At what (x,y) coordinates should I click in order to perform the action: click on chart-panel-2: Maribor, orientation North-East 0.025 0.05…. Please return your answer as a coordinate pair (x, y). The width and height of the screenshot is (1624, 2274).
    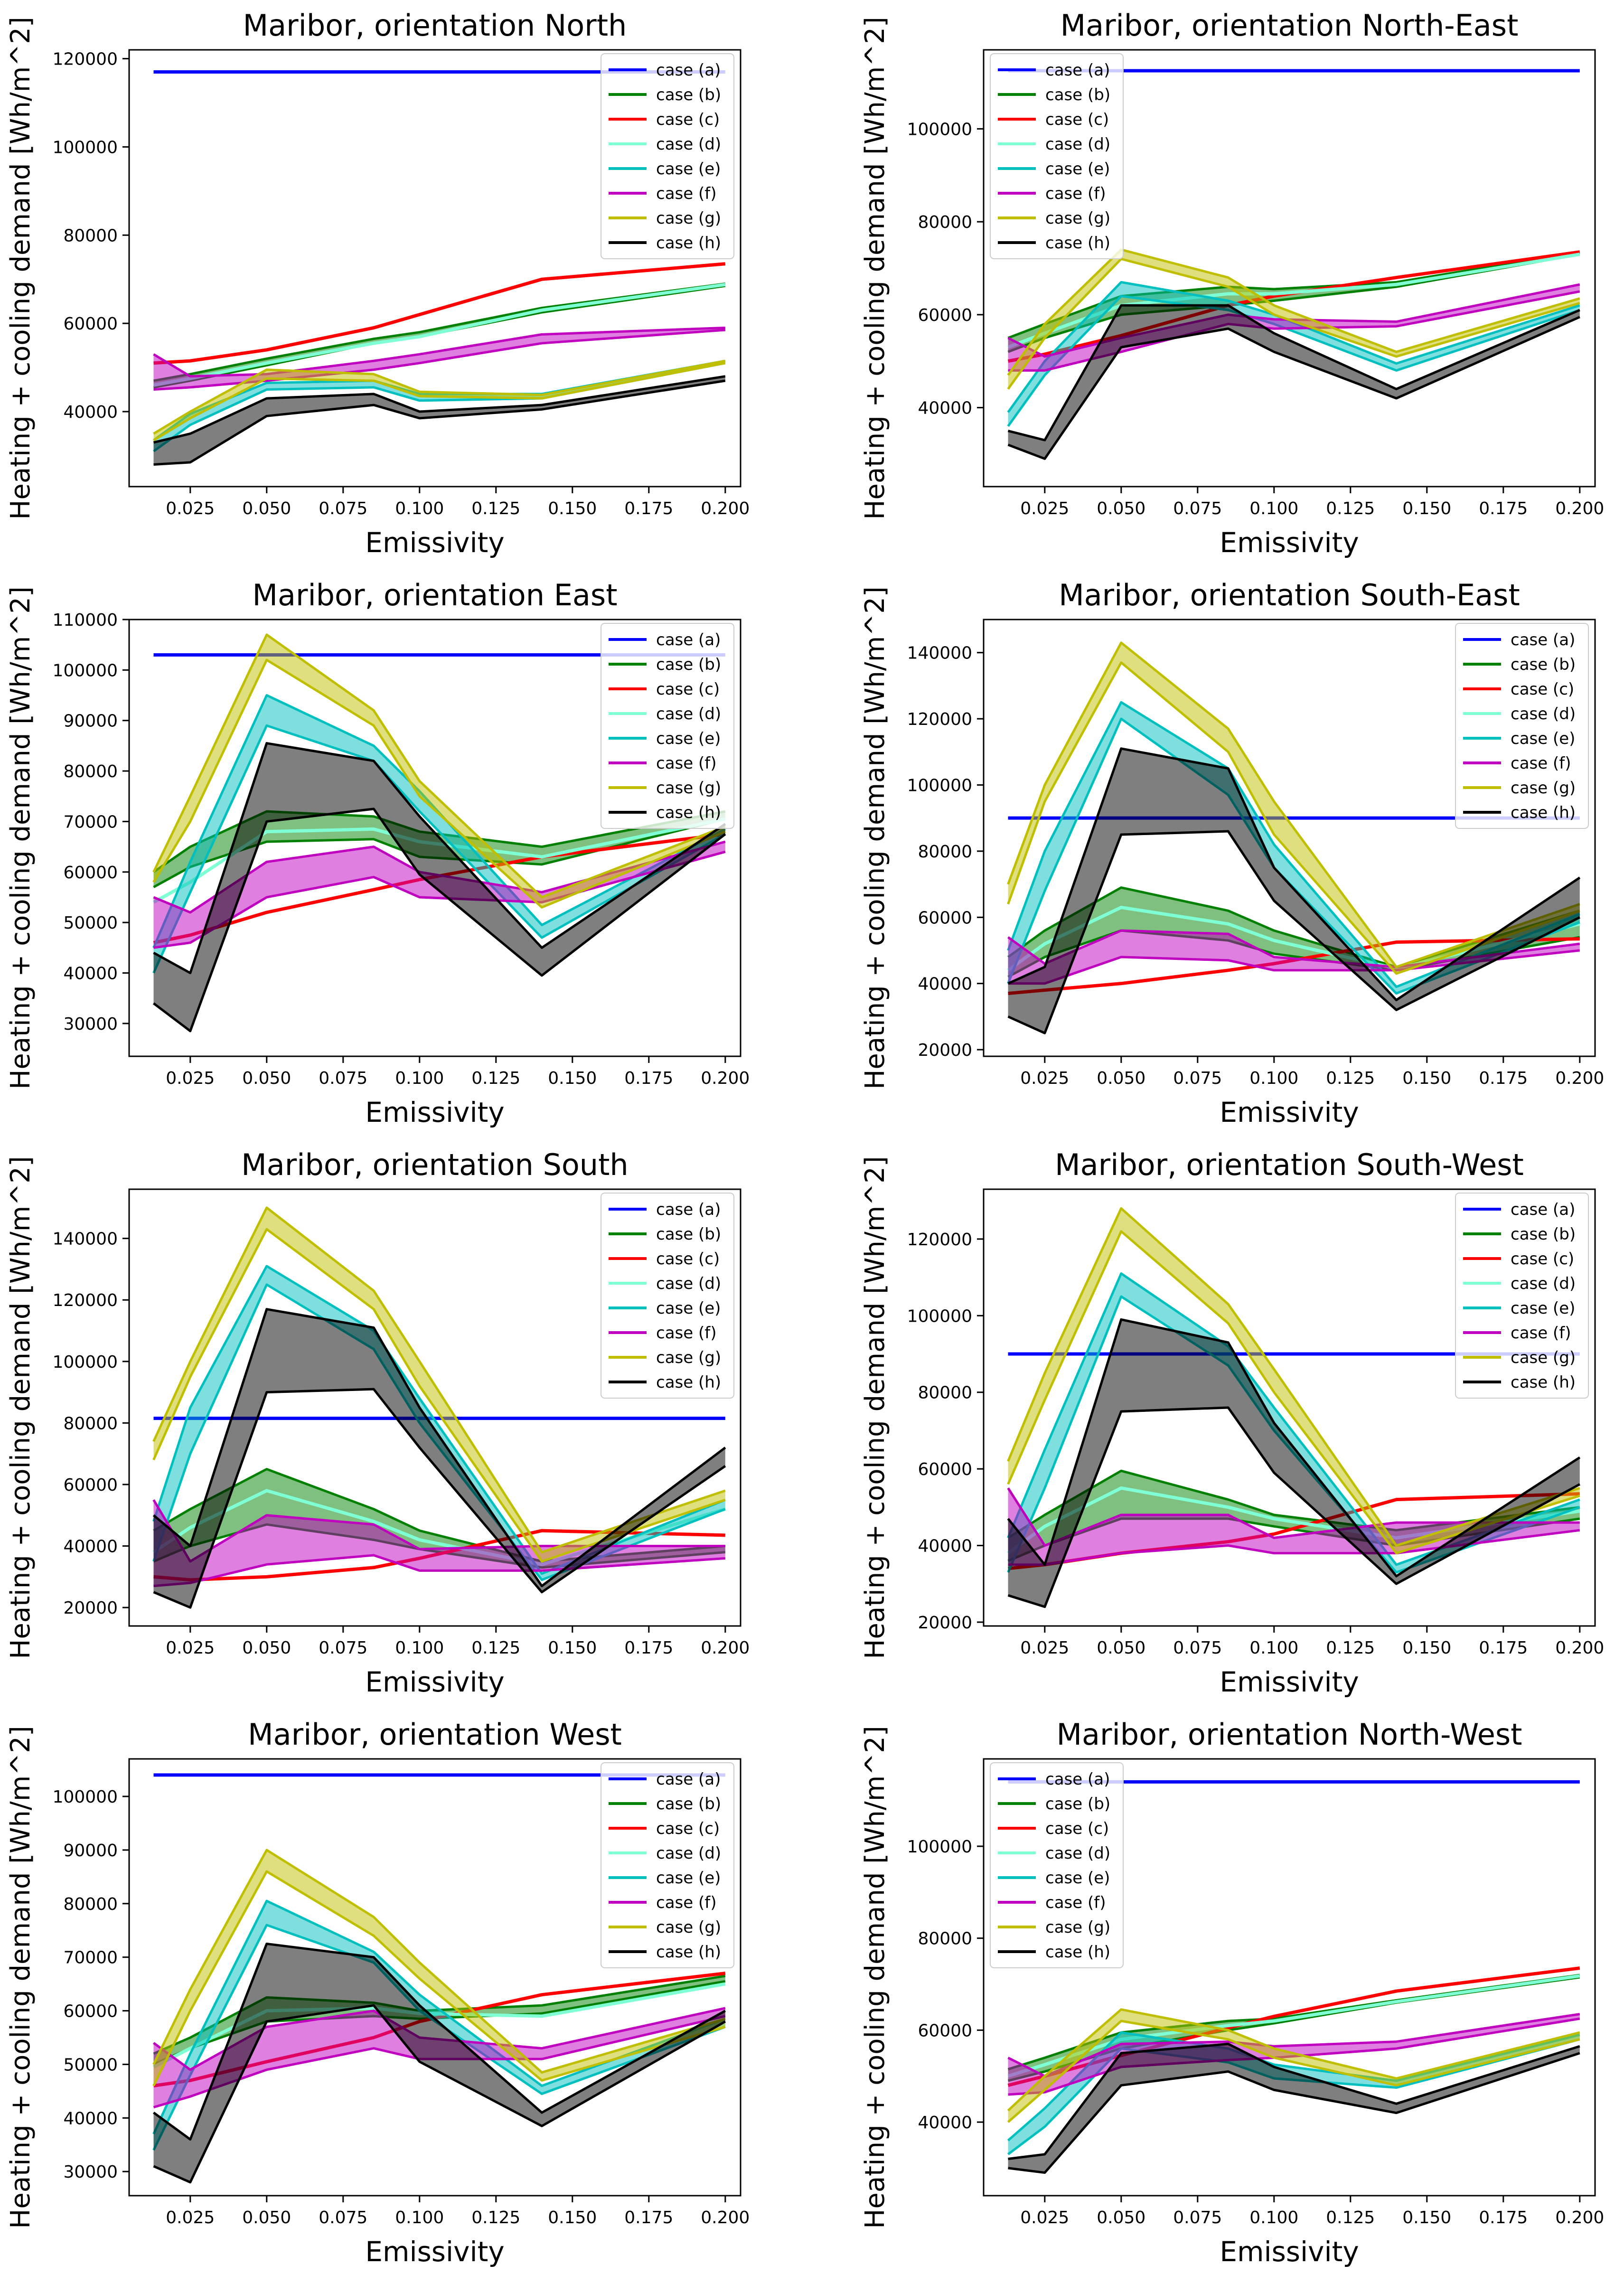
    Looking at the image, I should click on (1232, 283).